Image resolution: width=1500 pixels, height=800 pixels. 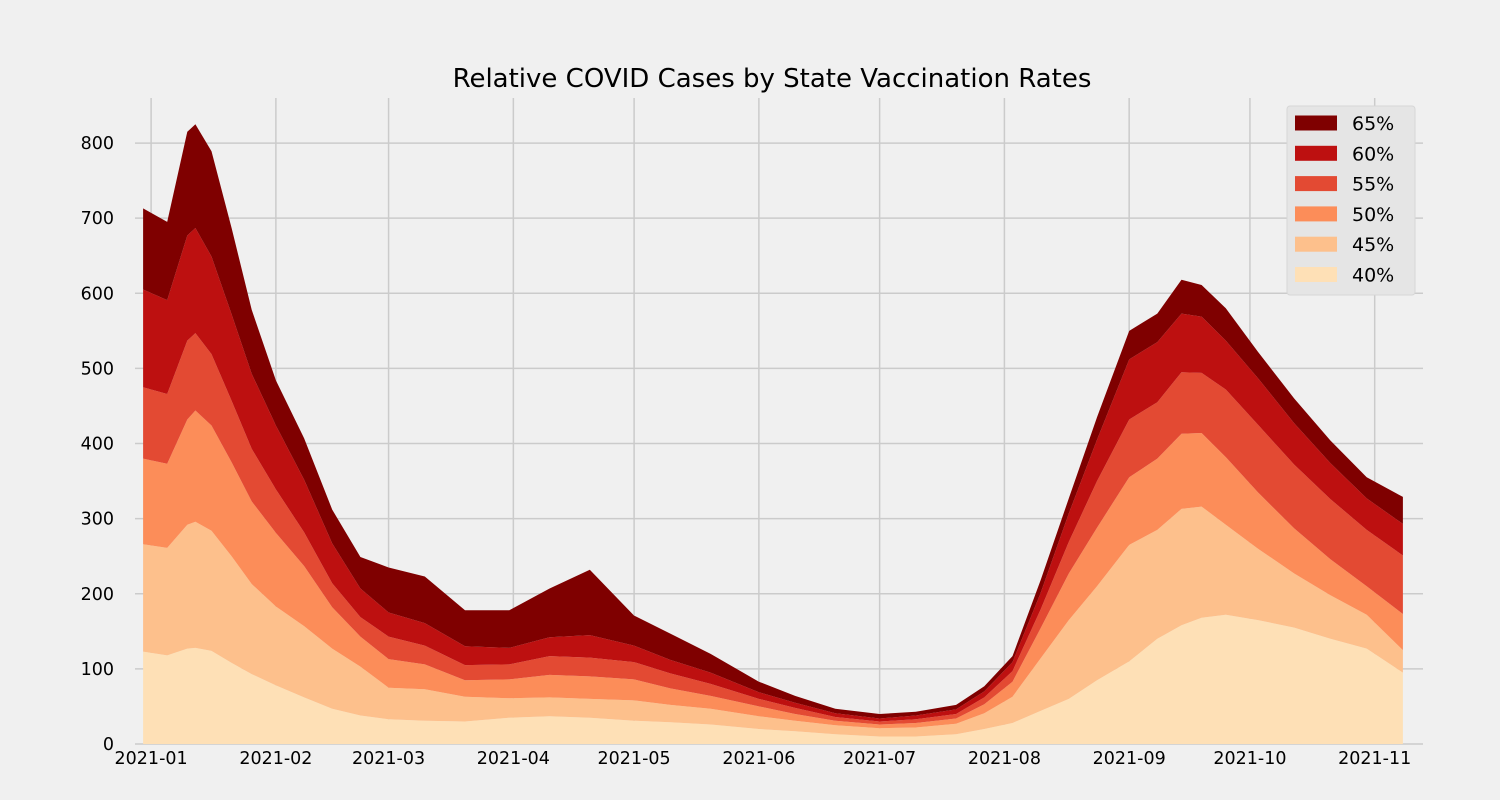 I want to click on y-tick-label: 600, so click(x=97, y=294).